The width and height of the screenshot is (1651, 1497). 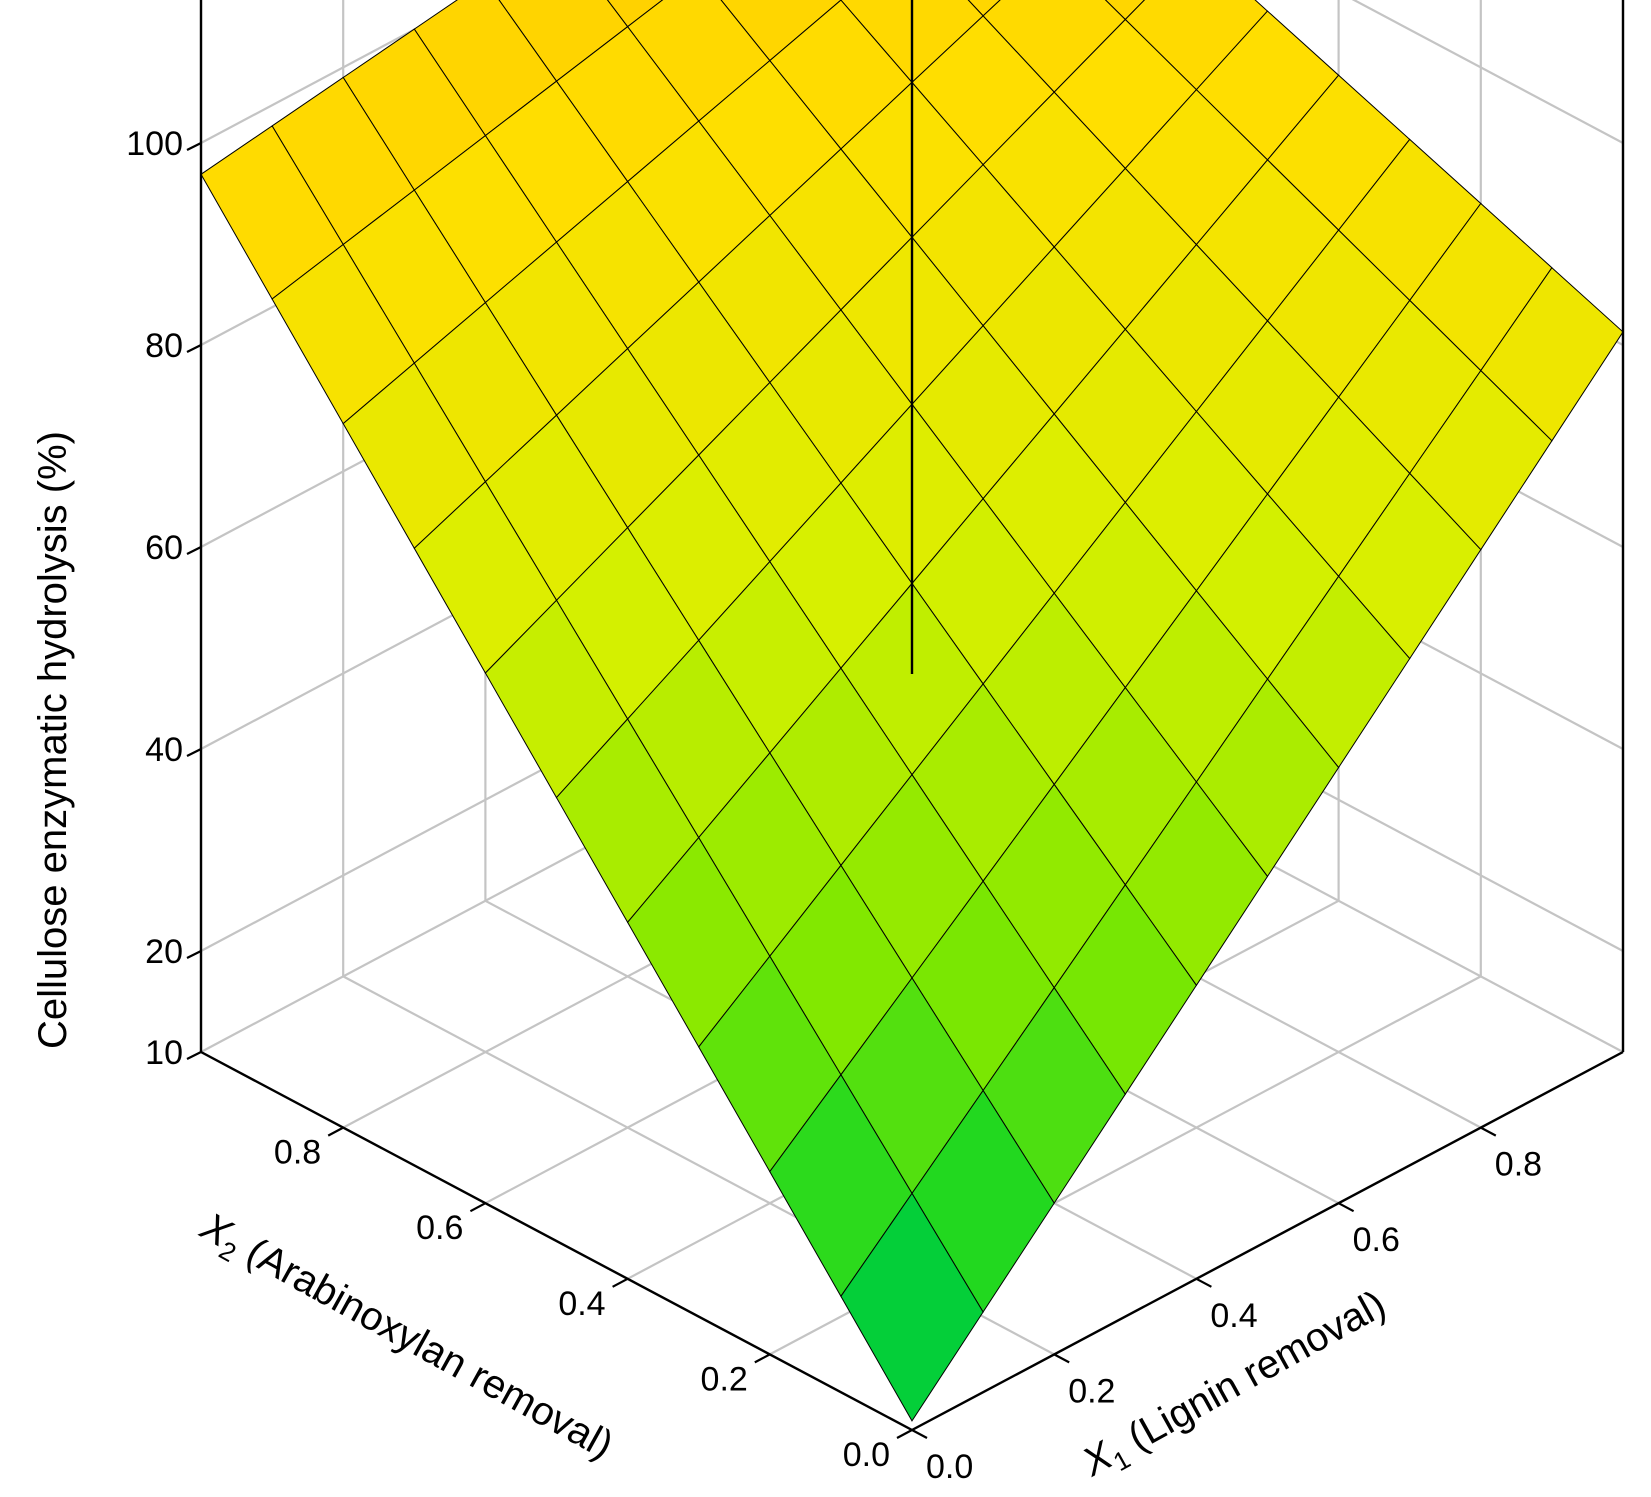 What do you see at coordinates (164, 548) in the screenshot?
I see `z-tick-label: 60` at bounding box center [164, 548].